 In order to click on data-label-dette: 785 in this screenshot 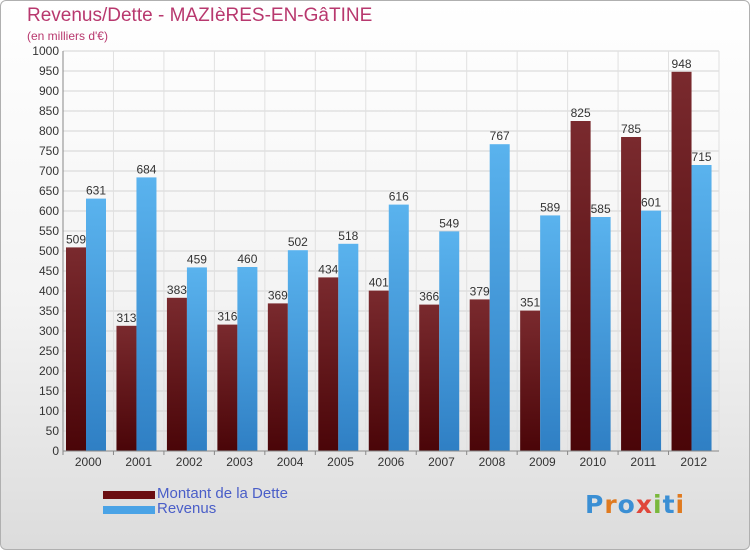, I will do `click(631, 129)`.